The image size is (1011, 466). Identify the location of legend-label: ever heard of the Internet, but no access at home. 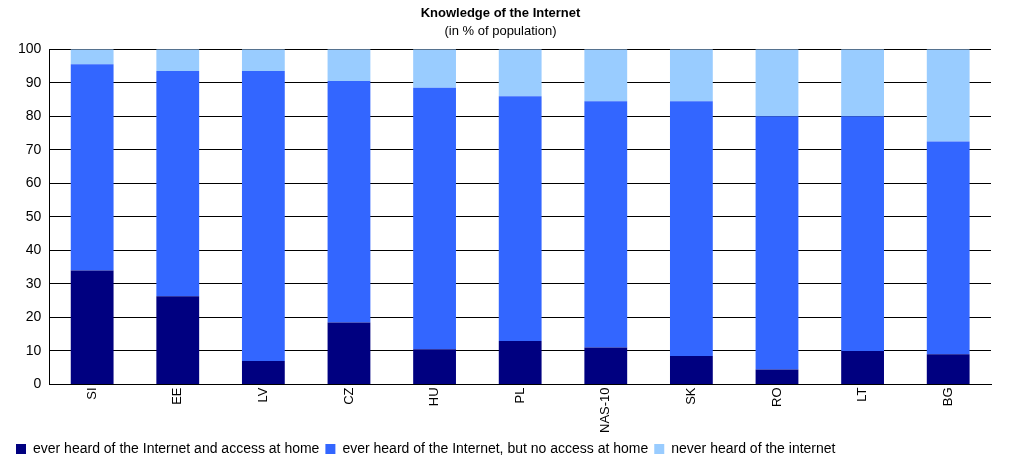
(495, 447).